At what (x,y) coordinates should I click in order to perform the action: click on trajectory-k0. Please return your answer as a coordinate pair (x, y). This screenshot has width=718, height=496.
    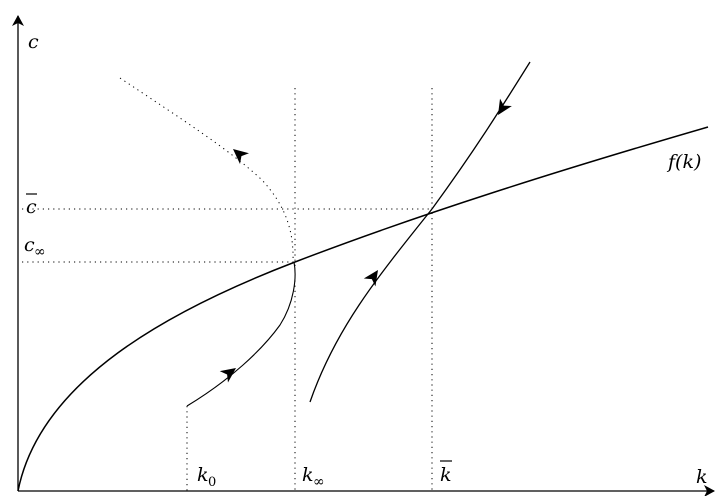
    Looking at the image, I should click on (241, 334).